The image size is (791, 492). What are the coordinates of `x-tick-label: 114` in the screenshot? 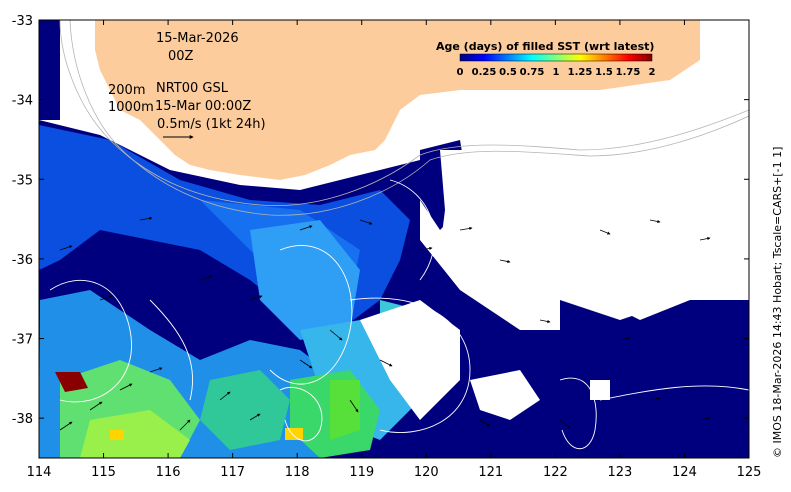 It's located at (39, 472).